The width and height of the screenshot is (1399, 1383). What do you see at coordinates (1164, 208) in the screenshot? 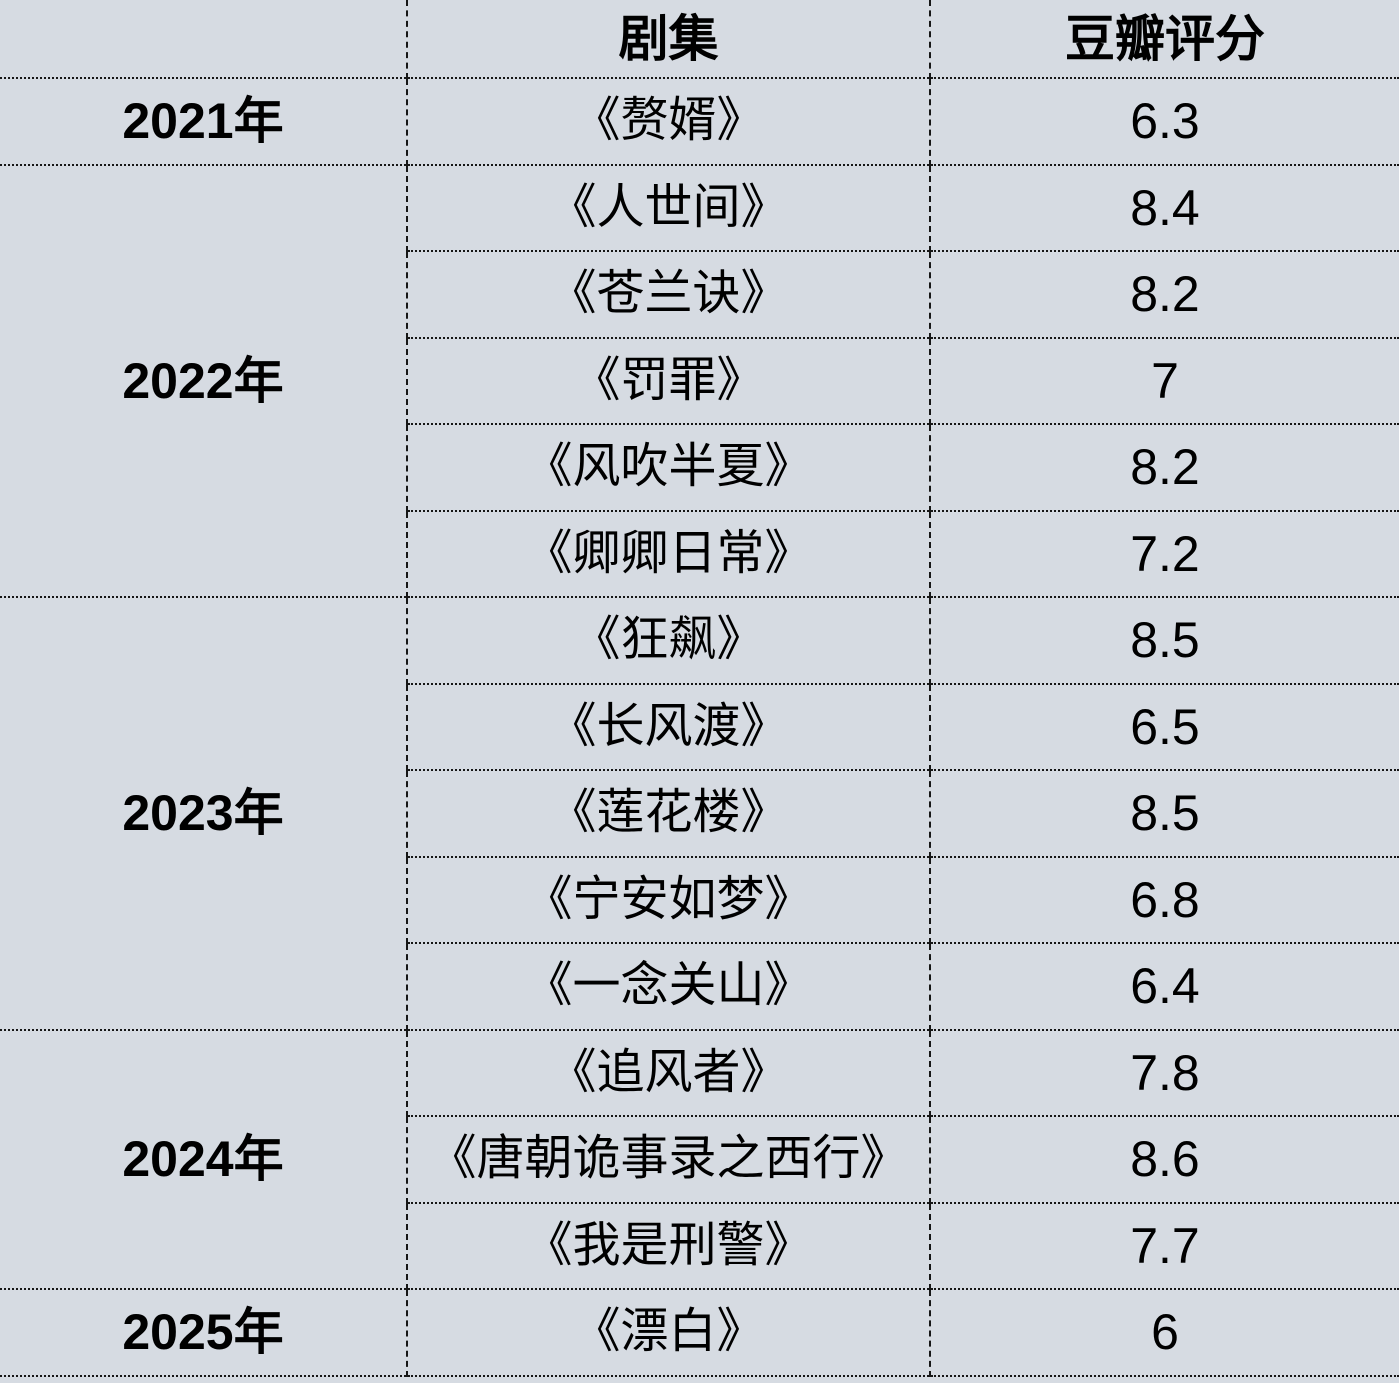
I see `rating-cell: 8.4` at bounding box center [1164, 208].